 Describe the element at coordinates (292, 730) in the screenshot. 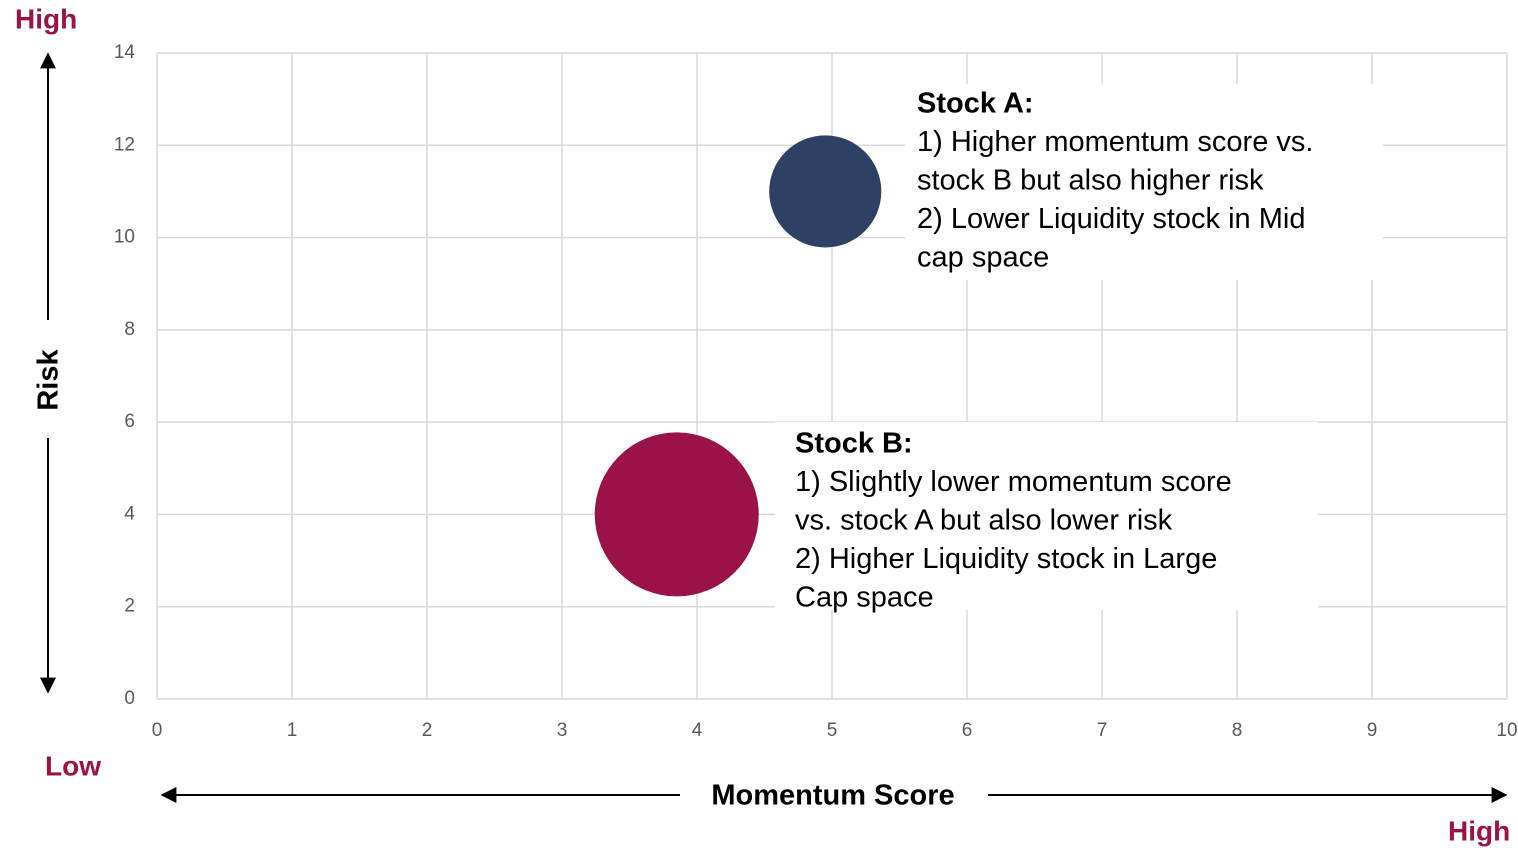

I see `x-tick-label: 1` at that location.